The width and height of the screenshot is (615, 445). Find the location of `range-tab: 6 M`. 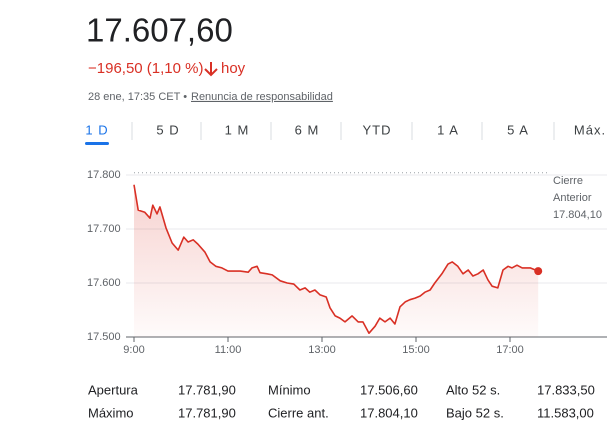

range-tab: 6 M is located at coordinates (307, 129).